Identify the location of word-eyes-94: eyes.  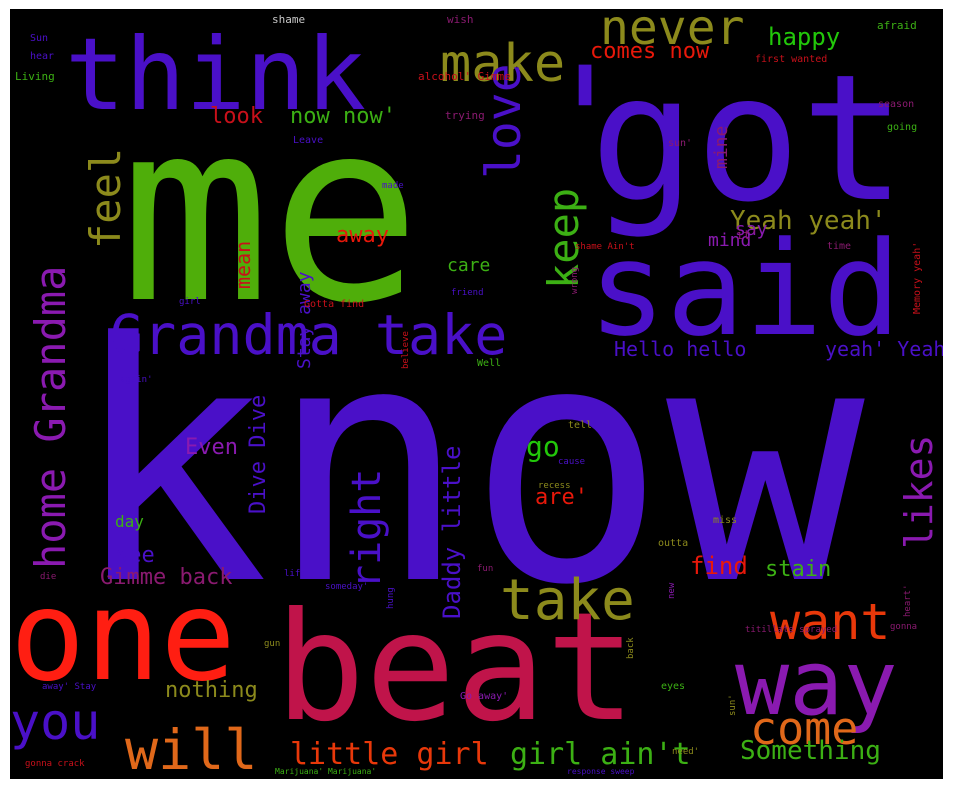
(673, 686).